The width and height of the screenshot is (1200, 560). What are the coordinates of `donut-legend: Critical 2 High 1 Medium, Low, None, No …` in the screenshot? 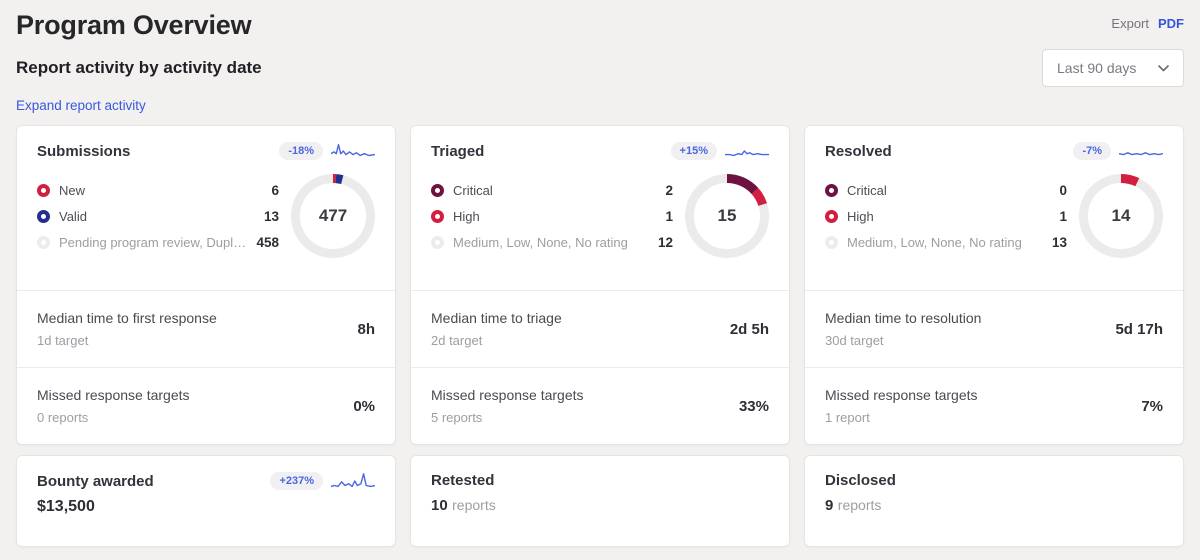 It's located at (552, 216).